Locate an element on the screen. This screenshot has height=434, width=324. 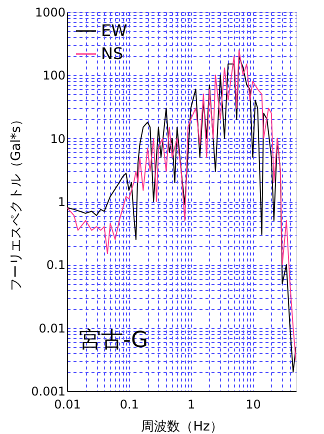
y-axis-title: フーリエスペクトル（Gal*s） is located at coordinates (16, 202).